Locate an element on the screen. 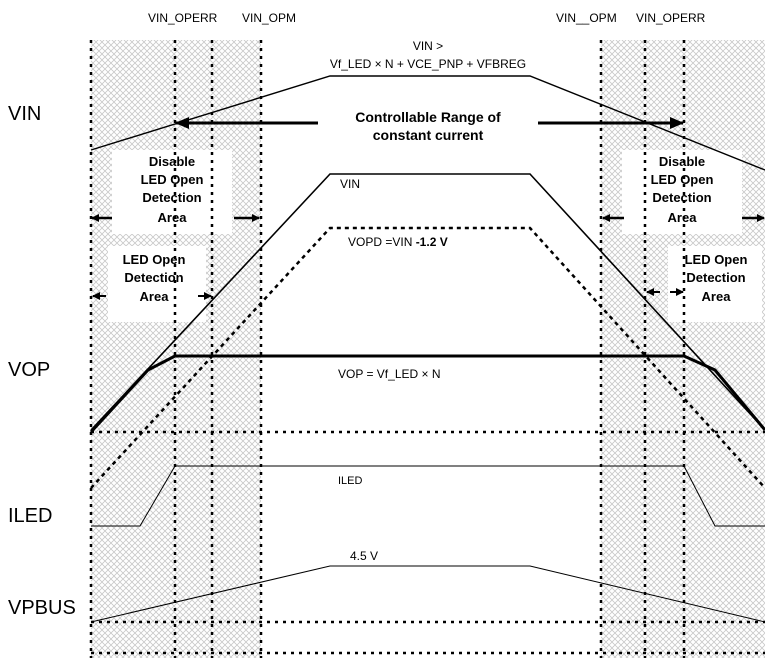  vpbus-curve is located at coordinates (427, 594).